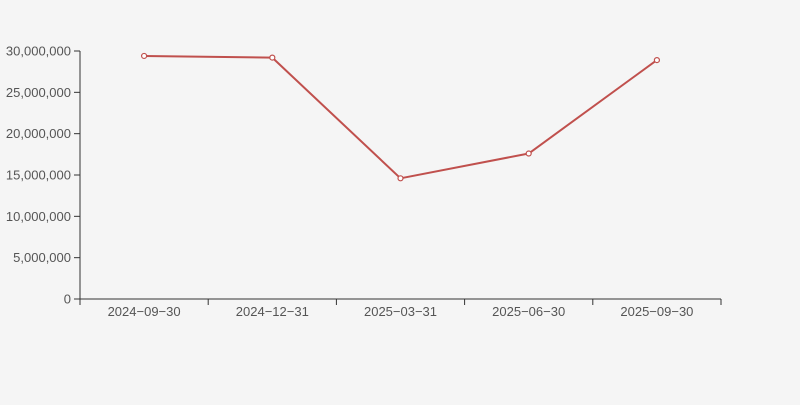 This screenshot has height=405, width=800. I want to click on y-tick-label: 0, so click(67, 299).